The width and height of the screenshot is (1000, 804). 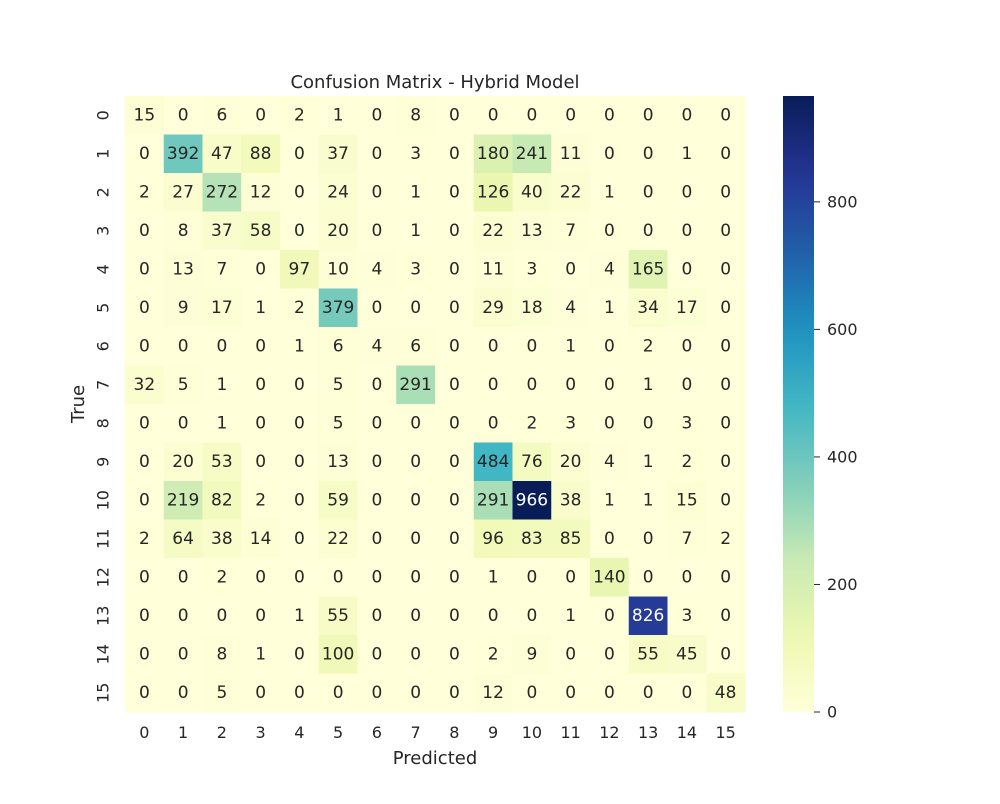 What do you see at coordinates (338, 732) in the screenshot?
I see `x-tick-label: 5` at bounding box center [338, 732].